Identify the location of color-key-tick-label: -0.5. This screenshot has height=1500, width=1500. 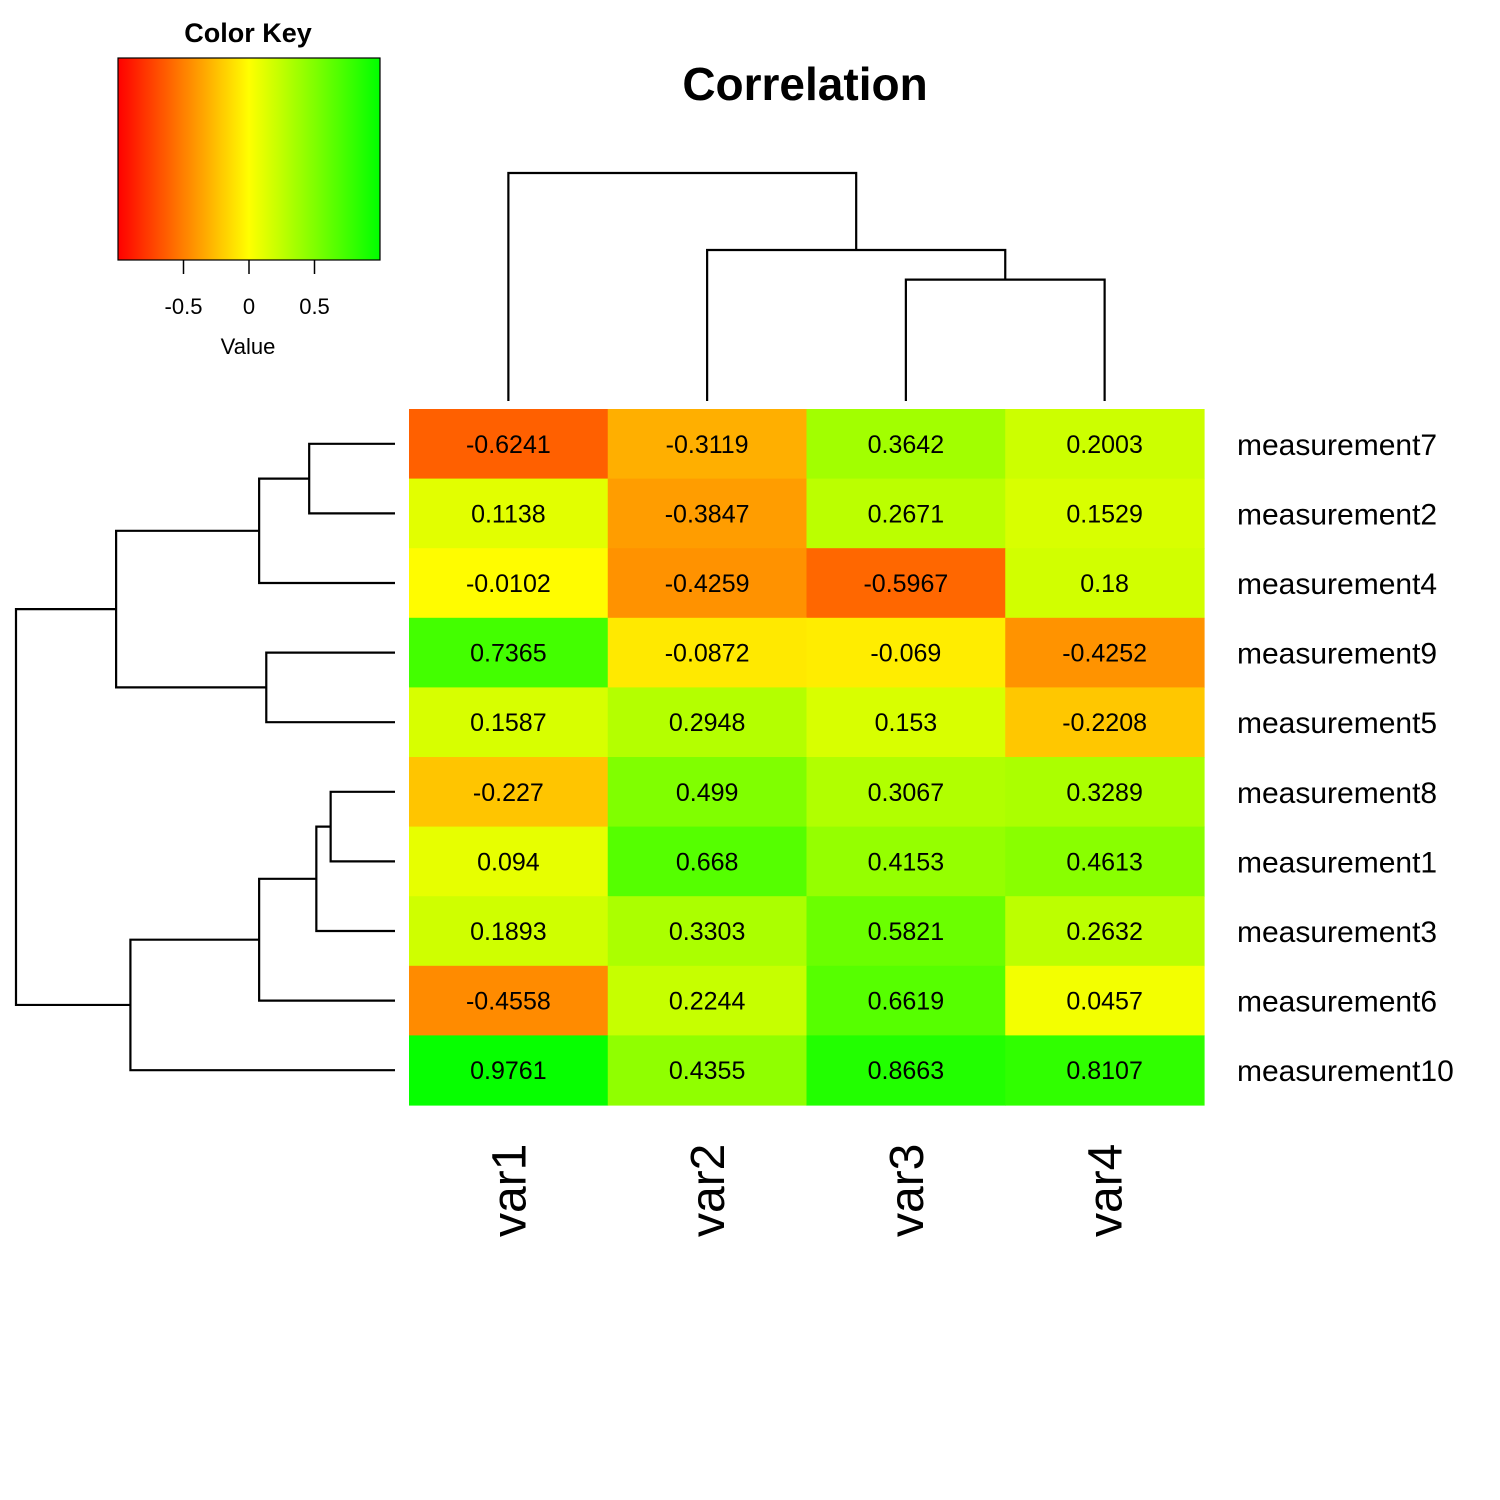
(184, 306).